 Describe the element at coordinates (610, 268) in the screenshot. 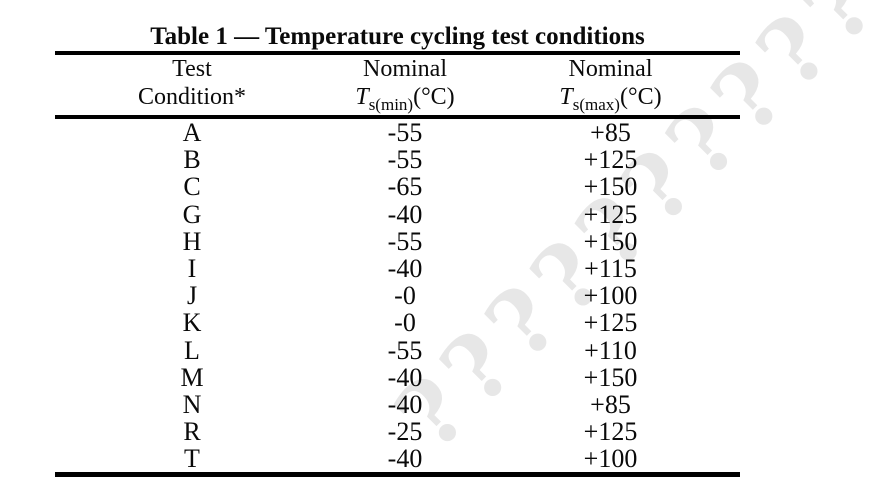

I see `cell-tmax: +115` at that location.